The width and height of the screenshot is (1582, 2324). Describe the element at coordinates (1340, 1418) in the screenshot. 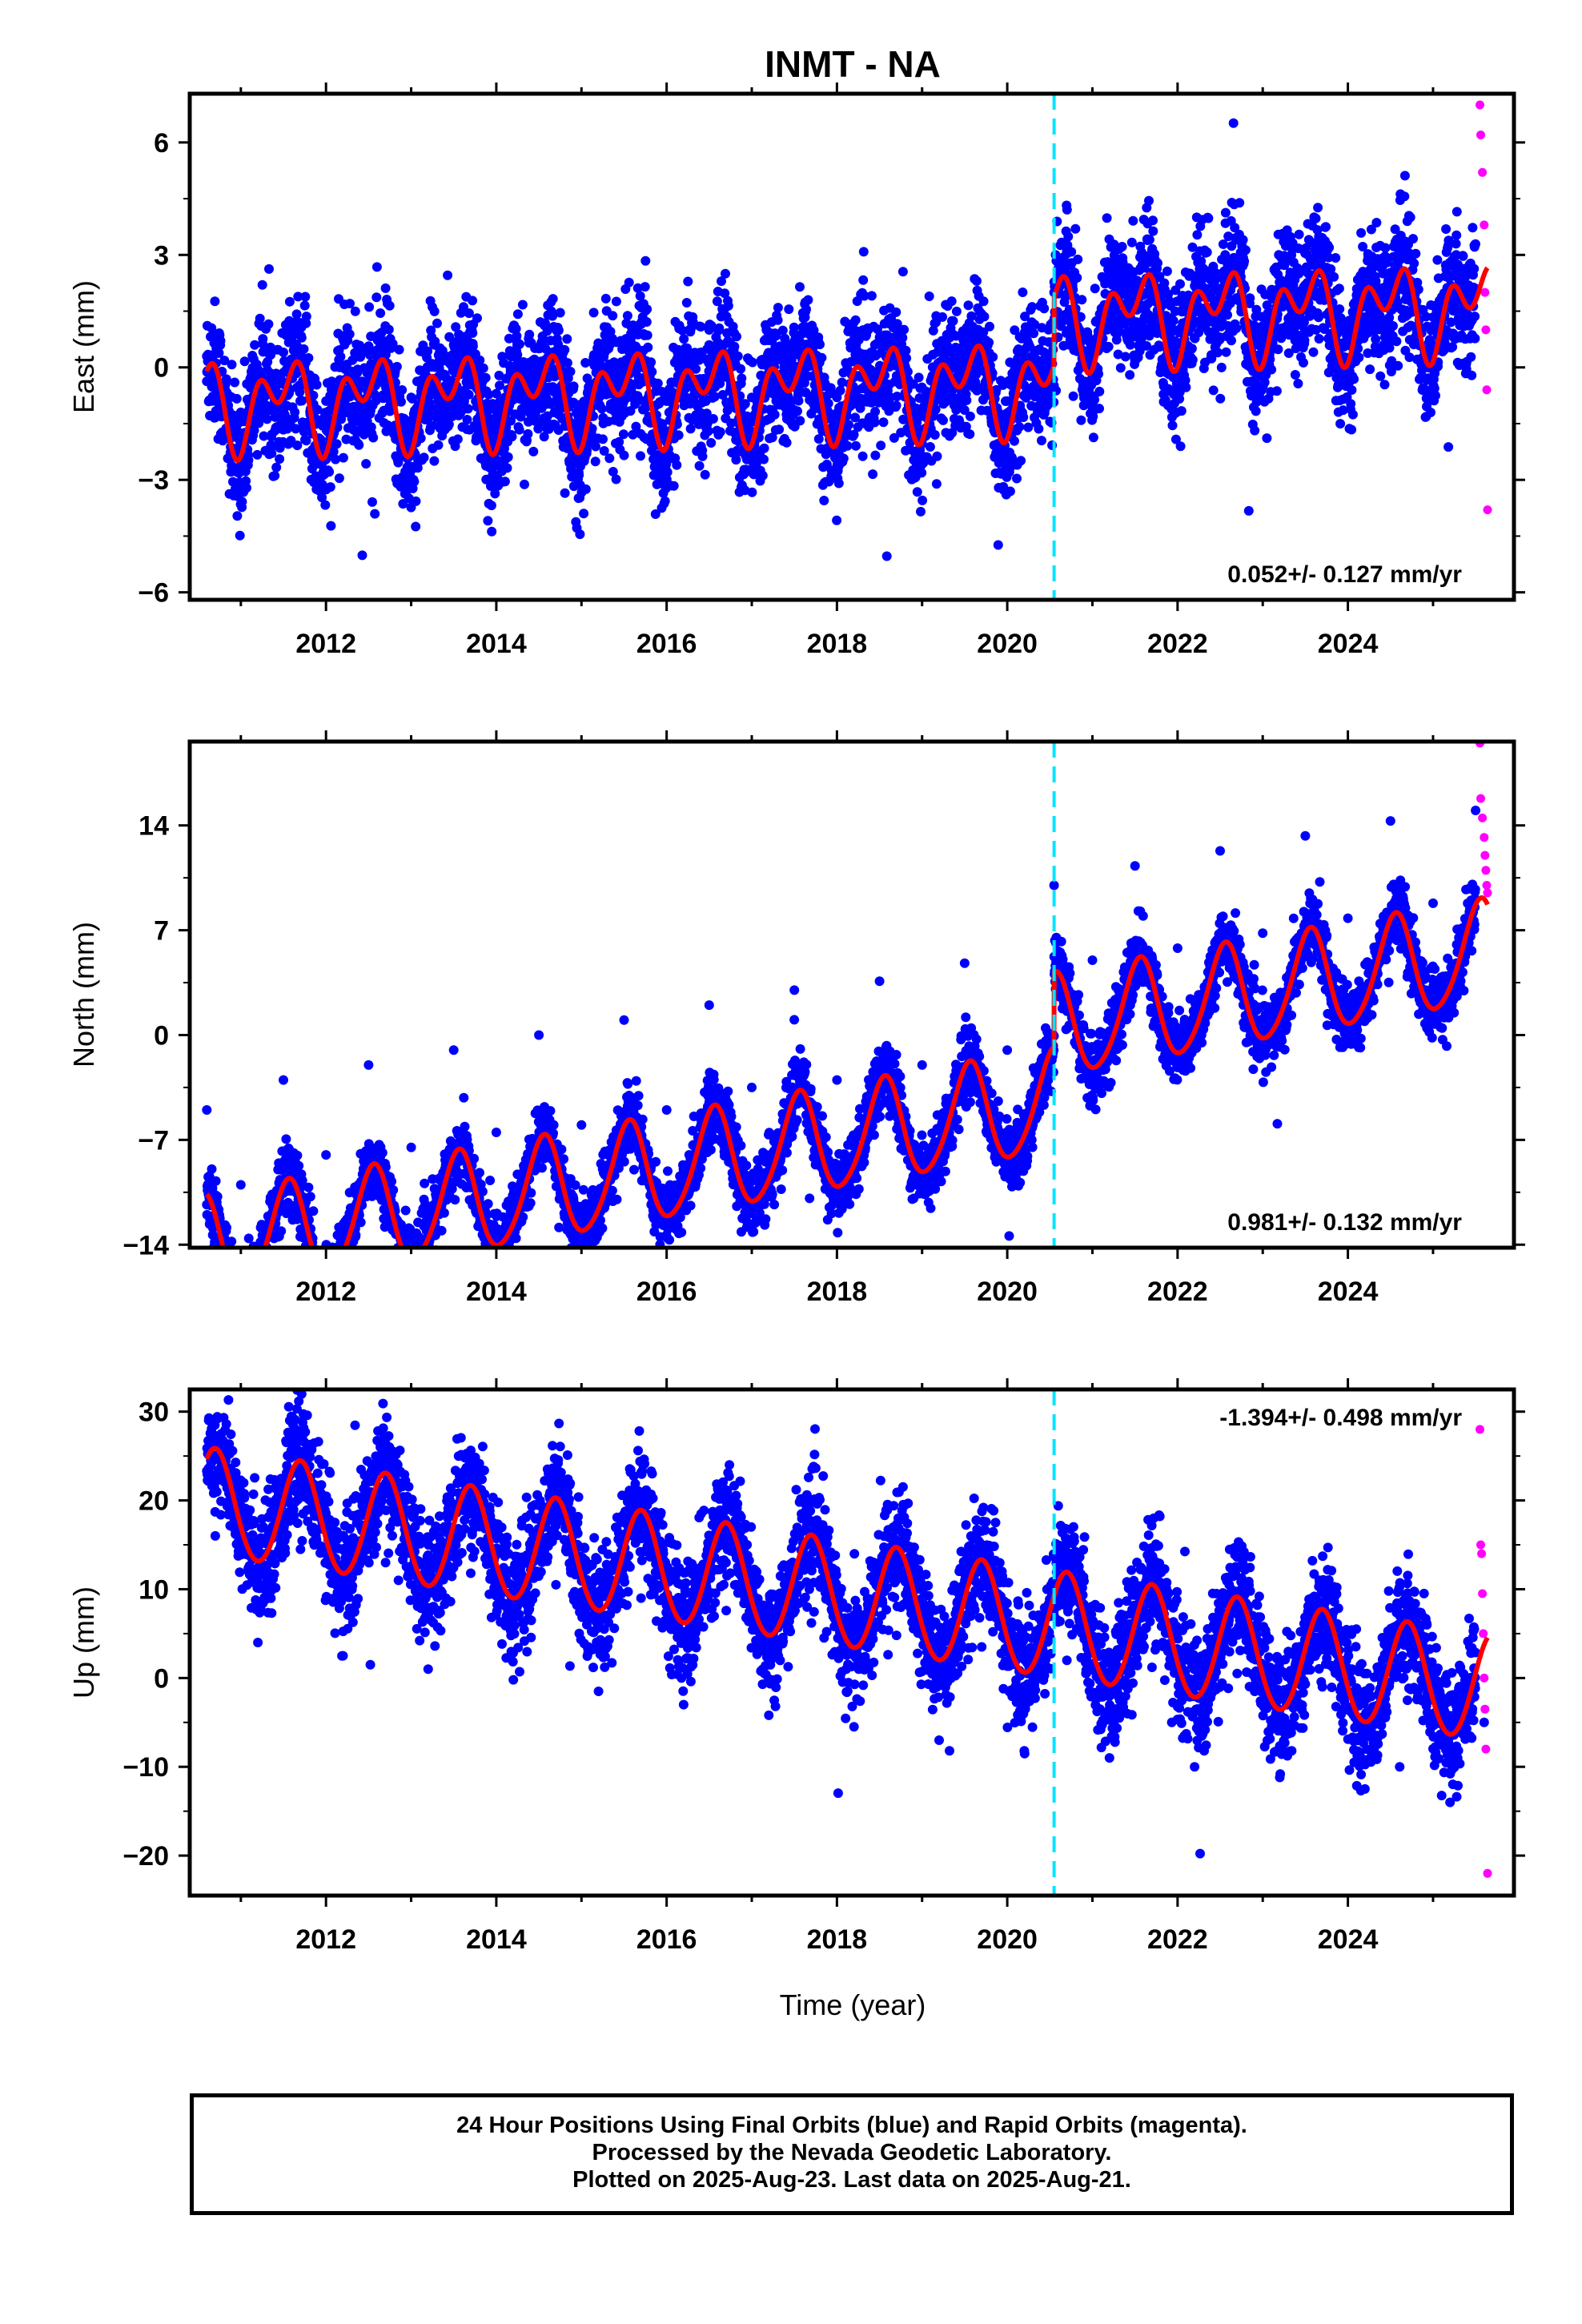

I see `rate-annotation: -1.394+/- 0.498 mm/yr` at that location.